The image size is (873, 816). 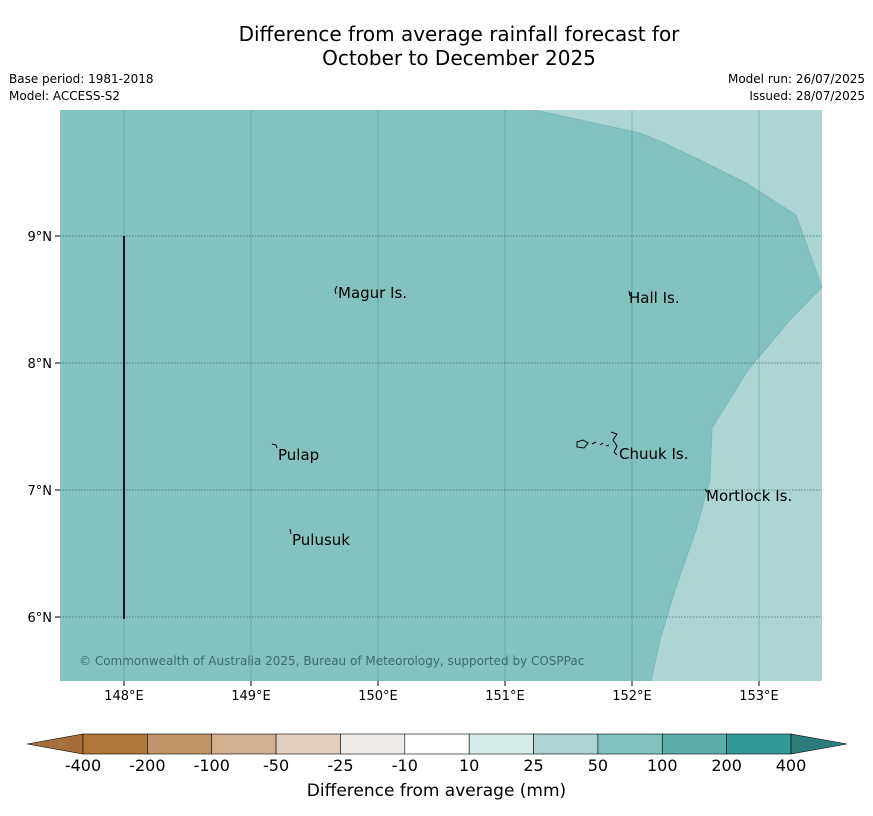 I want to click on colorbar-tick-label: 25, so click(x=533, y=765).